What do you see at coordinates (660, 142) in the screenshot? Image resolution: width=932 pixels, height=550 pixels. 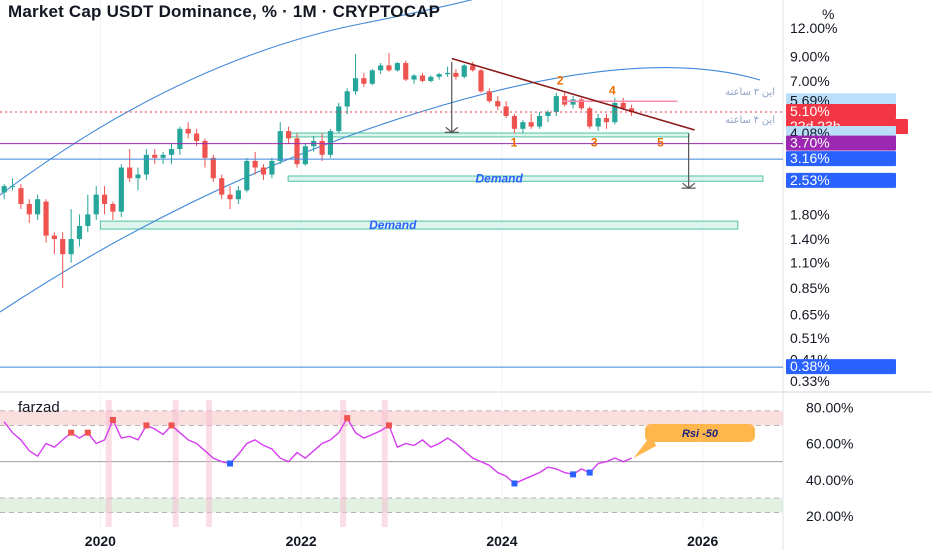 I see `wave-label: 5` at bounding box center [660, 142].